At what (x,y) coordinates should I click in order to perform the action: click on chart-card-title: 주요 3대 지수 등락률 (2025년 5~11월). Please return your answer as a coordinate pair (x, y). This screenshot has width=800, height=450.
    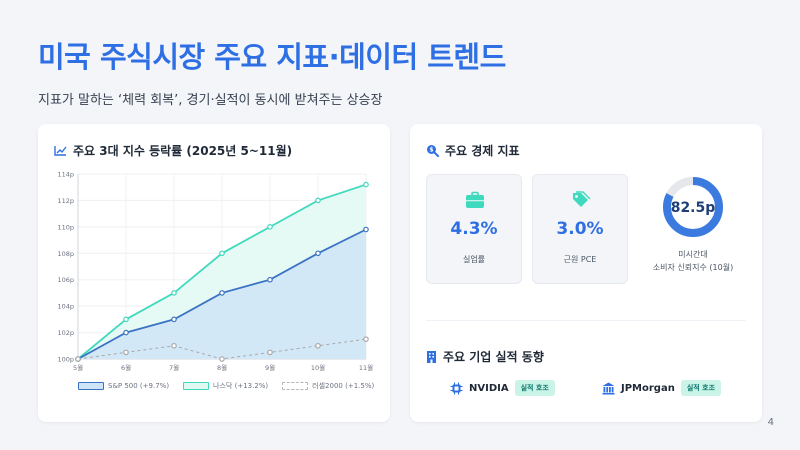
    Looking at the image, I should click on (173, 150).